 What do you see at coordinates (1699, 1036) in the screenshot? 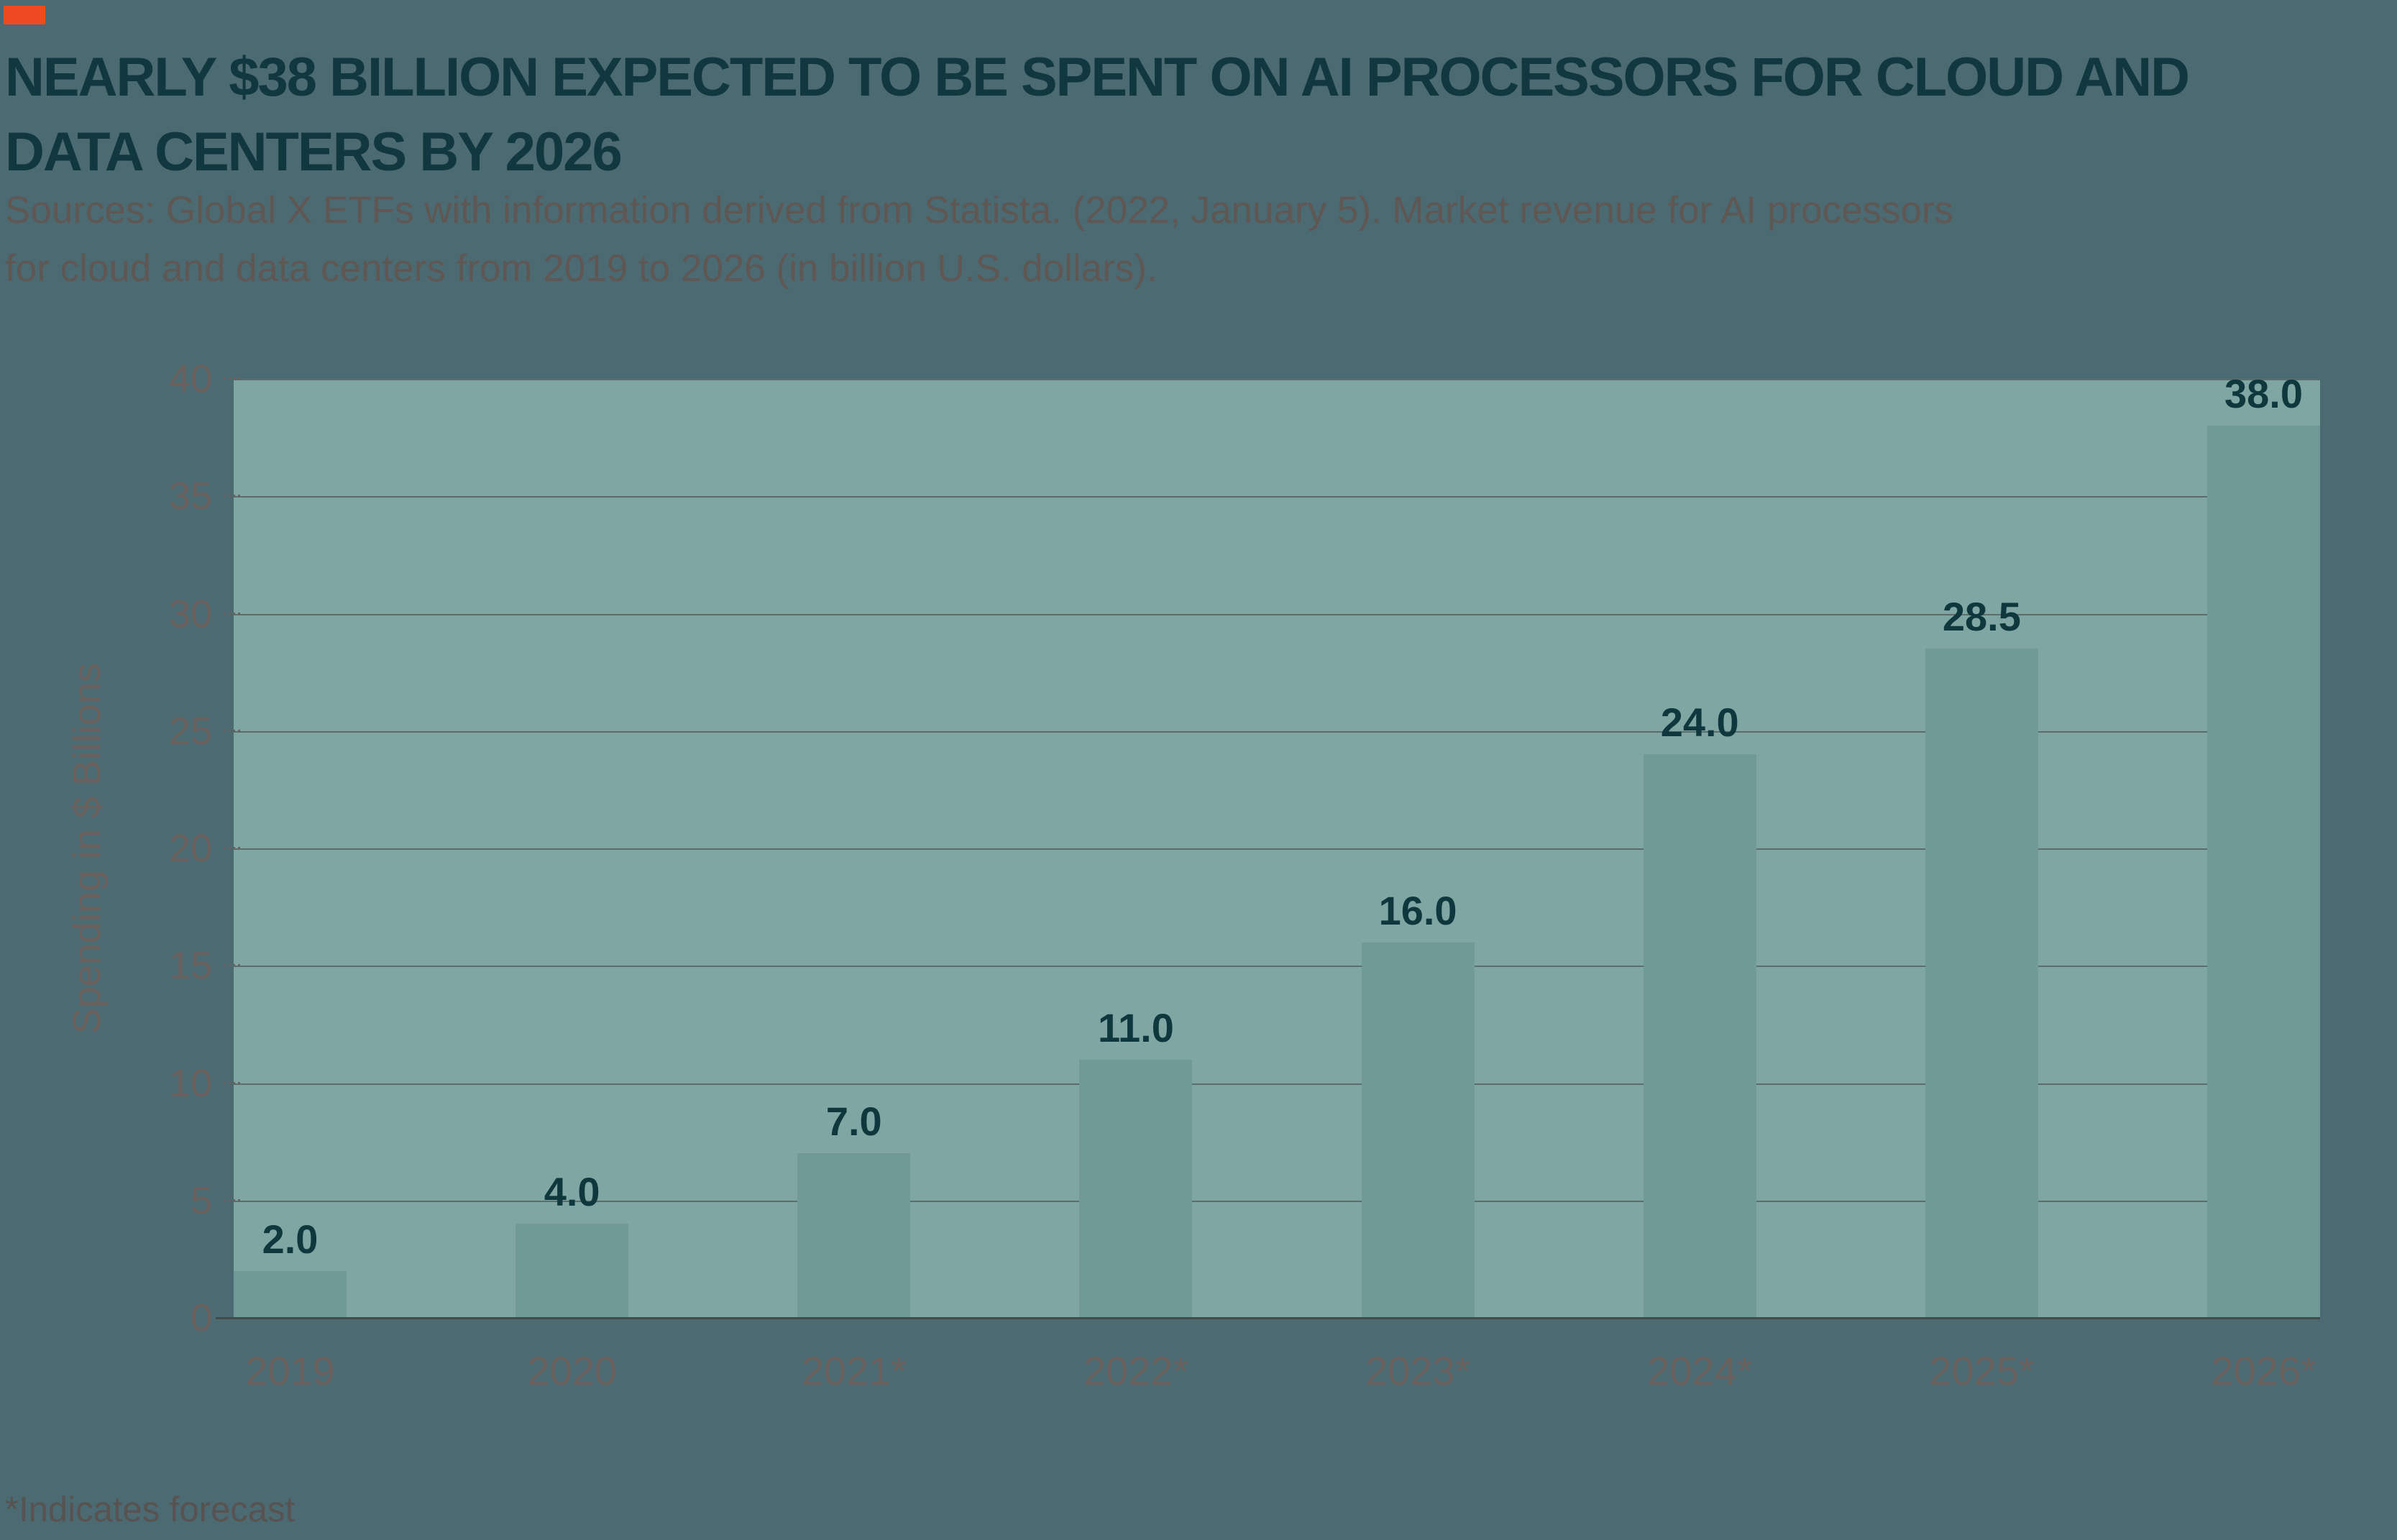
I see `bar-2024*` at bounding box center [1699, 1036].